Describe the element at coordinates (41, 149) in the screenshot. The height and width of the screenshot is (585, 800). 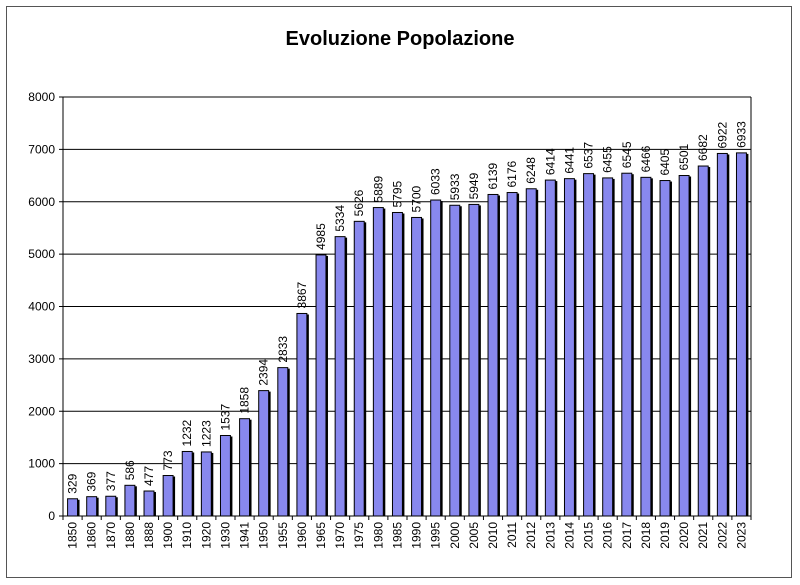
I see `y-tick-label: 7000` at that location.